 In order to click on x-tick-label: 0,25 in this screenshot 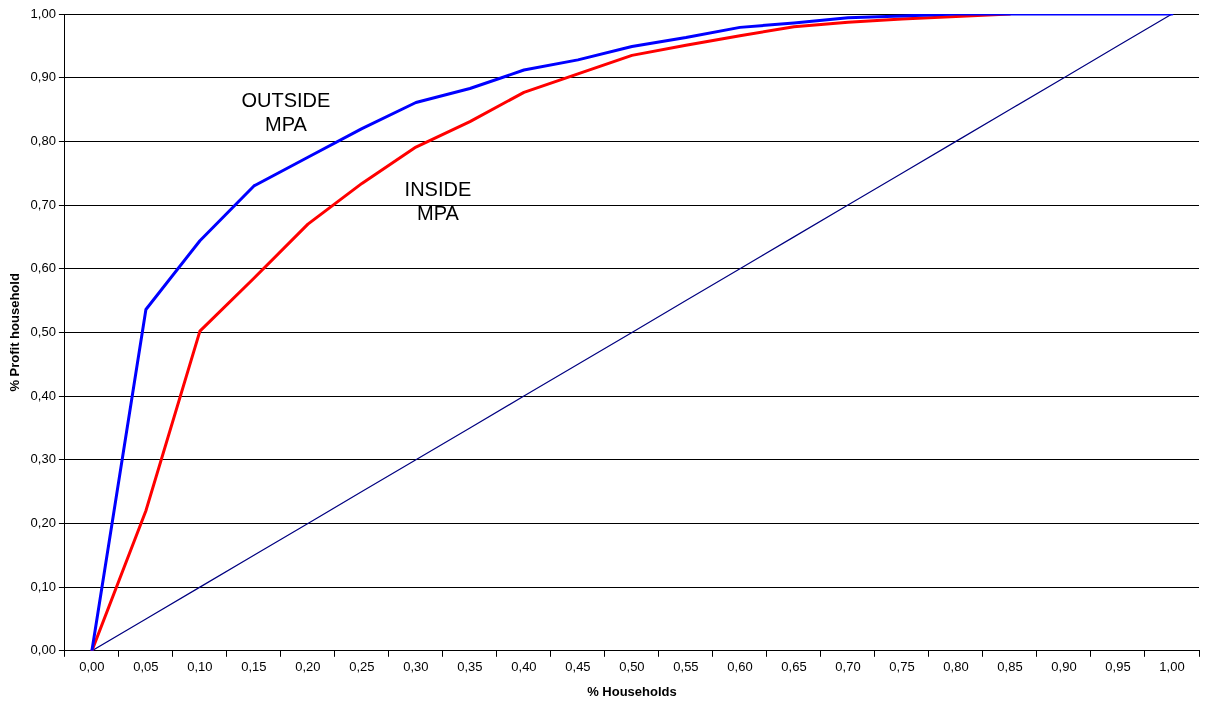, I will do `click(362, 667)`.